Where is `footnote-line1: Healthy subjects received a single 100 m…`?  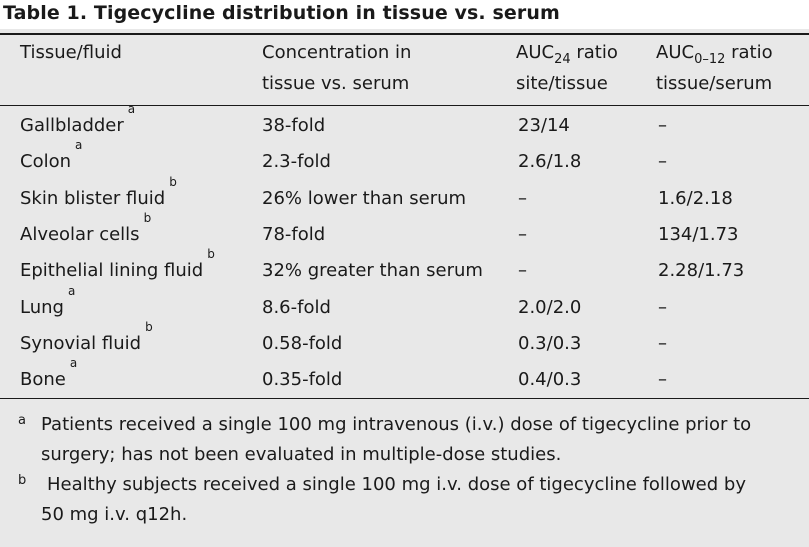 footnote-line1: Healthy subjects received a single 100 m… is located at coordinates (396, 484).